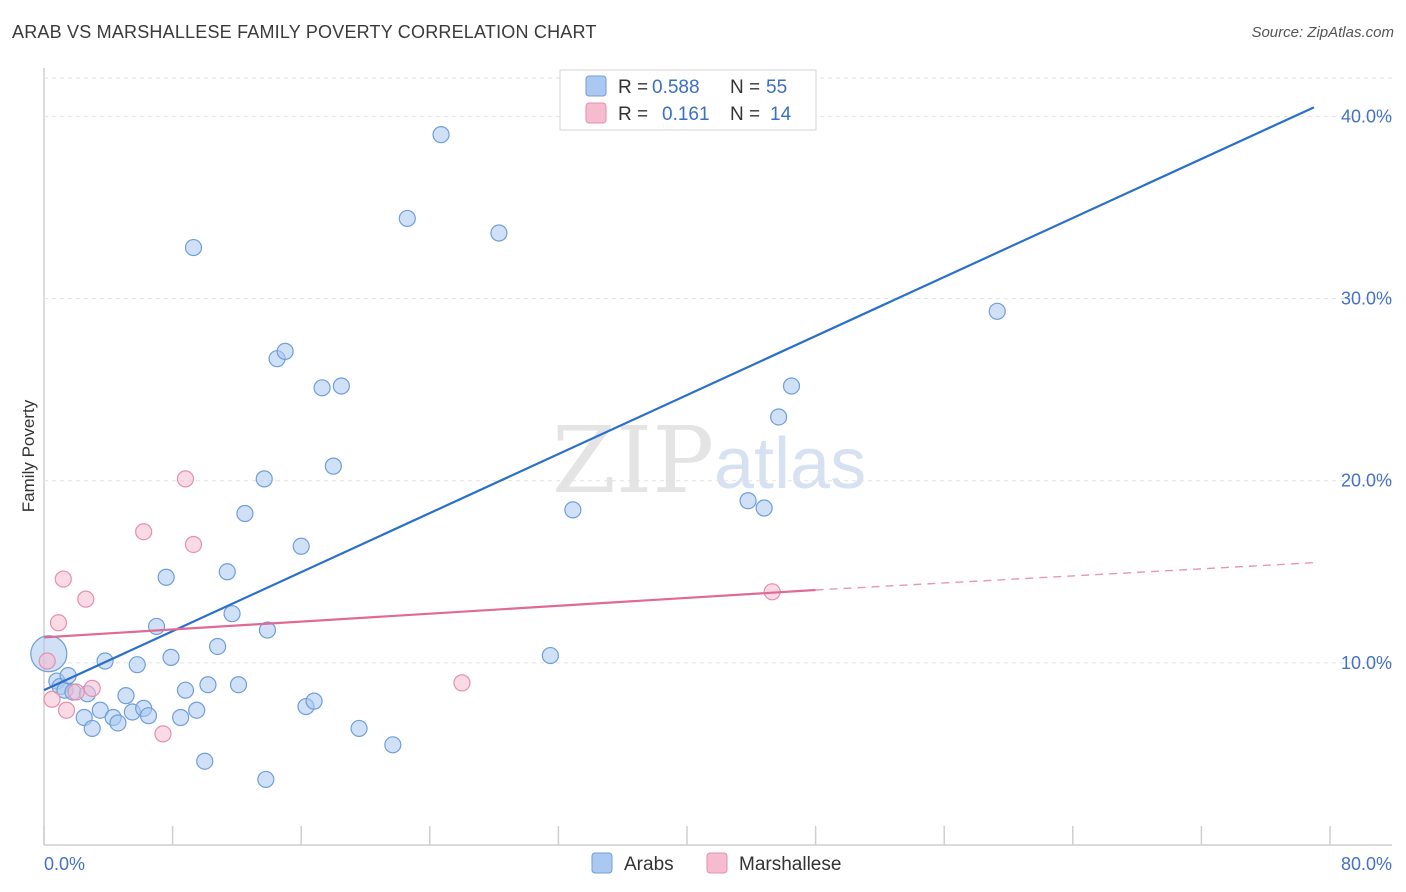 Image resolution: width=1406 pixels, height=892 pixels. I want to click on y-tick-labels: 10.0% 20.0% 30.0% 40.0%, so click(1366, 389).